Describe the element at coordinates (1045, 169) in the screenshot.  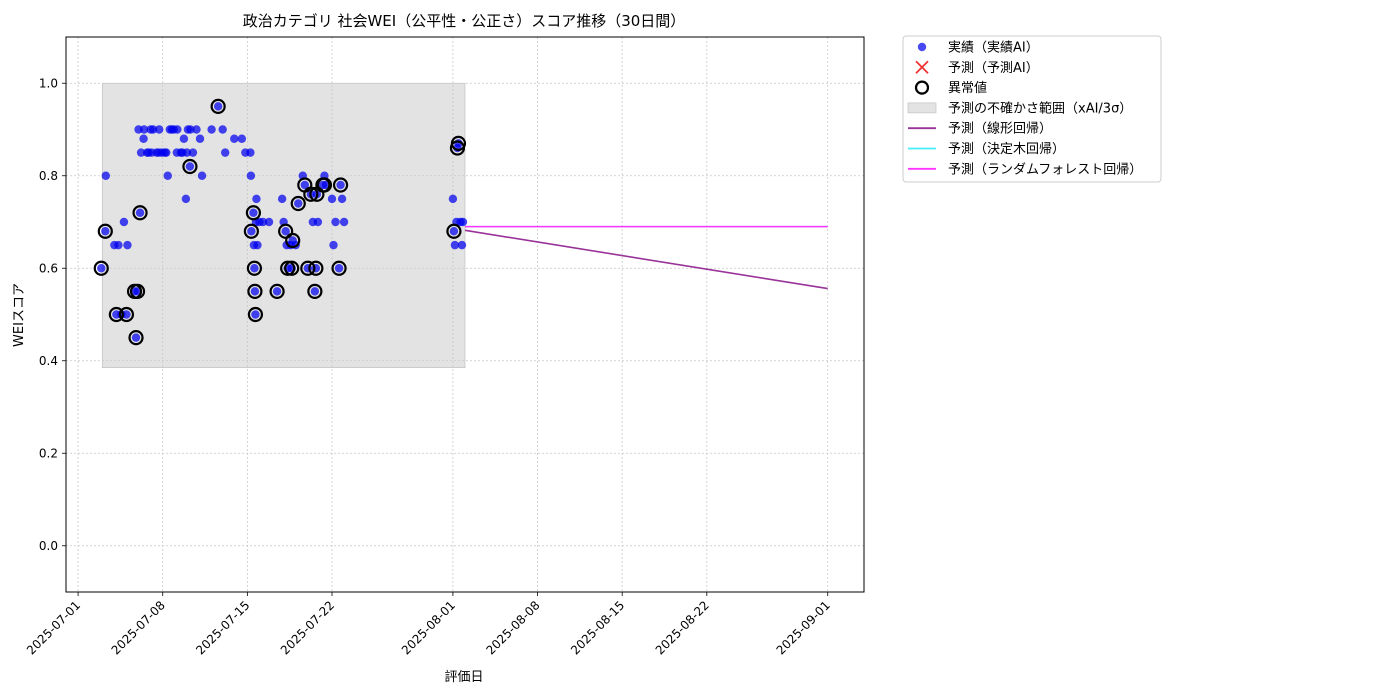
I see `legend-label: 予測（ランダムフォレスト回帰）` at that location.